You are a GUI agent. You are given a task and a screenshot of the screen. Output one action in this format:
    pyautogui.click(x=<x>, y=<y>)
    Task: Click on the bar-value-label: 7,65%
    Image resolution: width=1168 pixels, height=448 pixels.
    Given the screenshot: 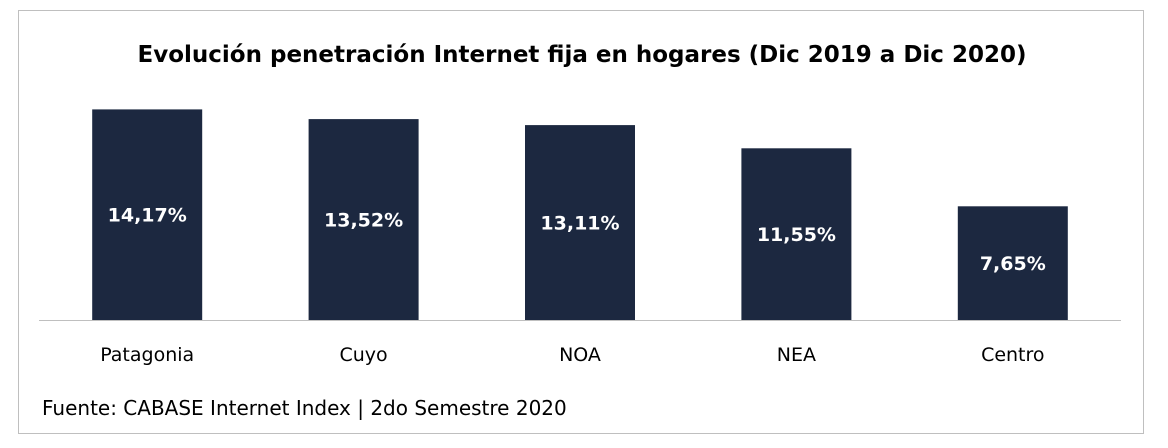 What is the action you would take?
    pyautogui.click(x=1013, y=264)
    